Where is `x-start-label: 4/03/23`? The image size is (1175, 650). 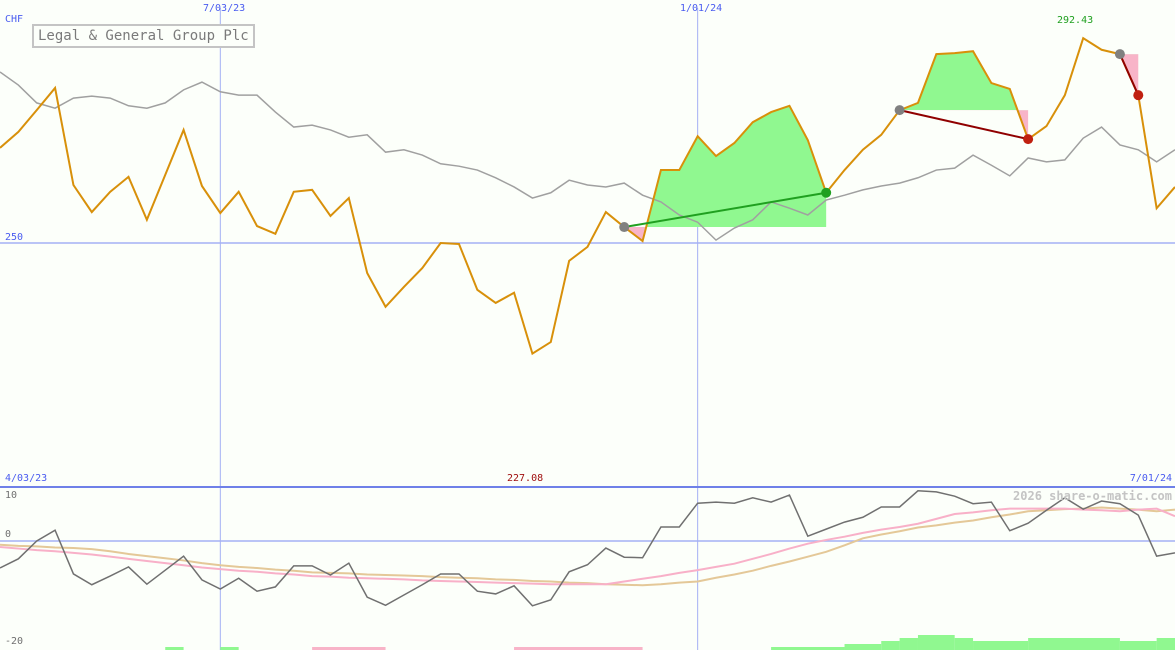 x-start-label: 4/03/23 is located at coordinates (26, 478).